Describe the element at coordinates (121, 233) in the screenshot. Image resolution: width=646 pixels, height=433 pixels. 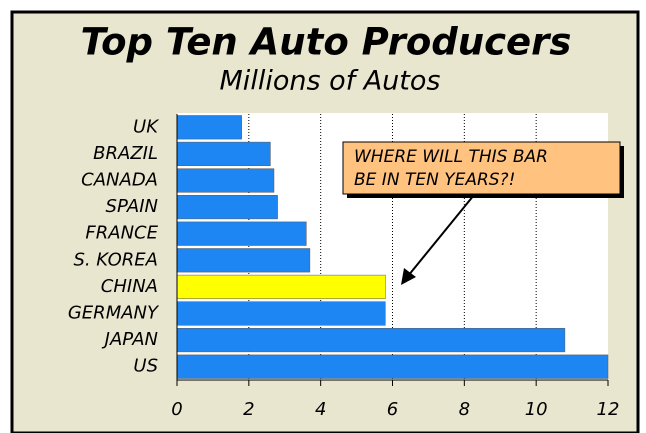
I see `y-tick-label: FRANCE` at that location.